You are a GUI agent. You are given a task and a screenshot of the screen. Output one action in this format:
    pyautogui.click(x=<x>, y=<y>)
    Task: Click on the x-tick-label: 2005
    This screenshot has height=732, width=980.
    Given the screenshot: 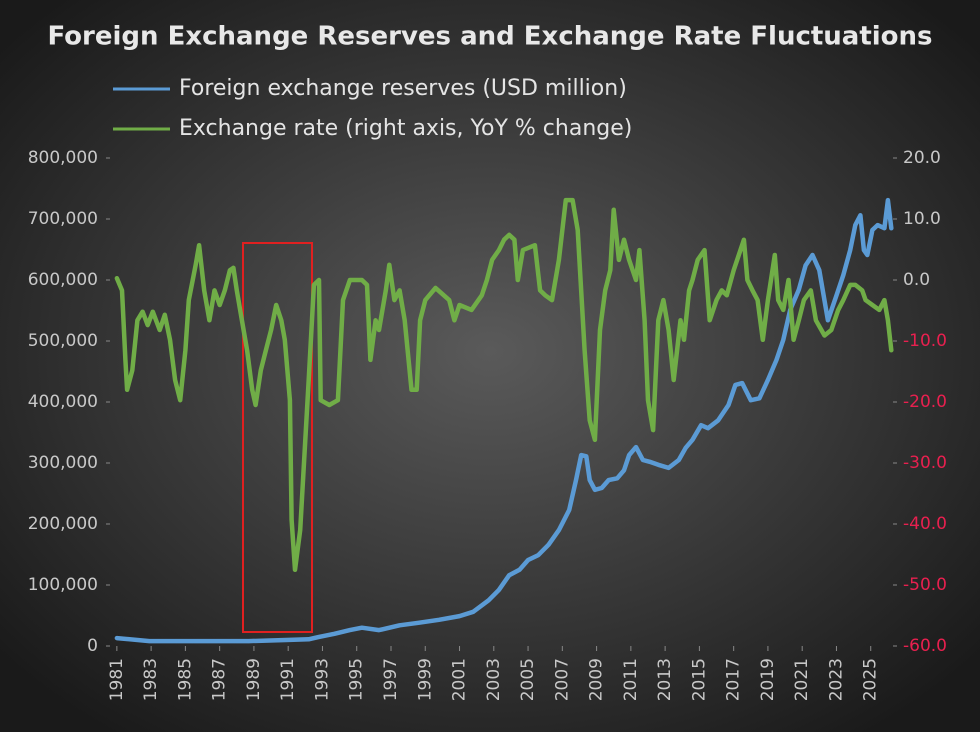 What is the action you would take?
    pyautogui.click(x=528, y=679)
    